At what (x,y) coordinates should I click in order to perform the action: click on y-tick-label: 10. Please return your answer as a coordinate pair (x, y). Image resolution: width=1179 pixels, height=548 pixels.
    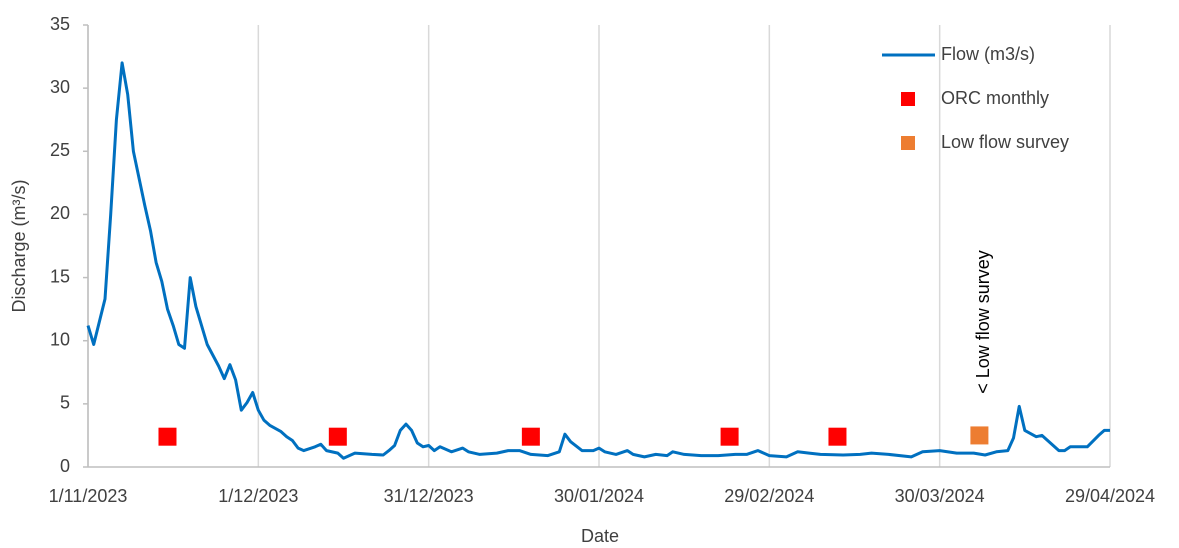
    Looking at the image, I should click on (60, 339).